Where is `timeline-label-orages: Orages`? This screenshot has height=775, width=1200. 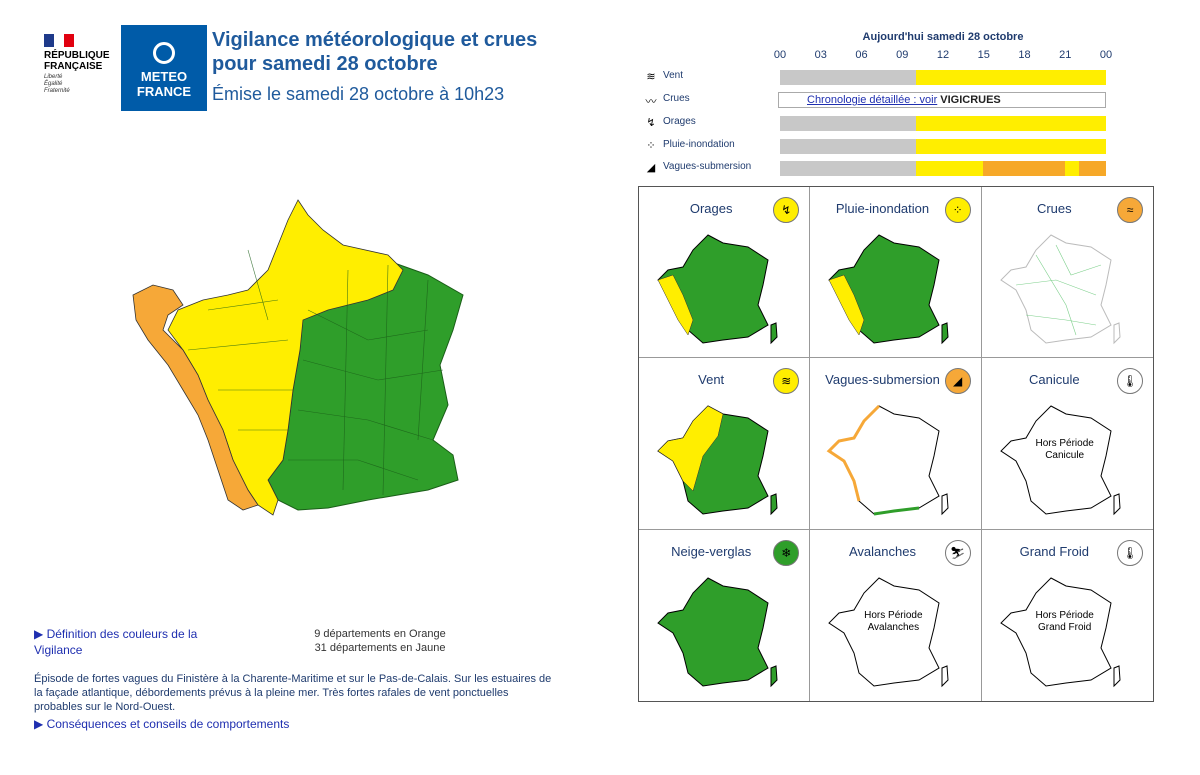 timeline-label-orages: Orages is located at coordinates (679, 121).